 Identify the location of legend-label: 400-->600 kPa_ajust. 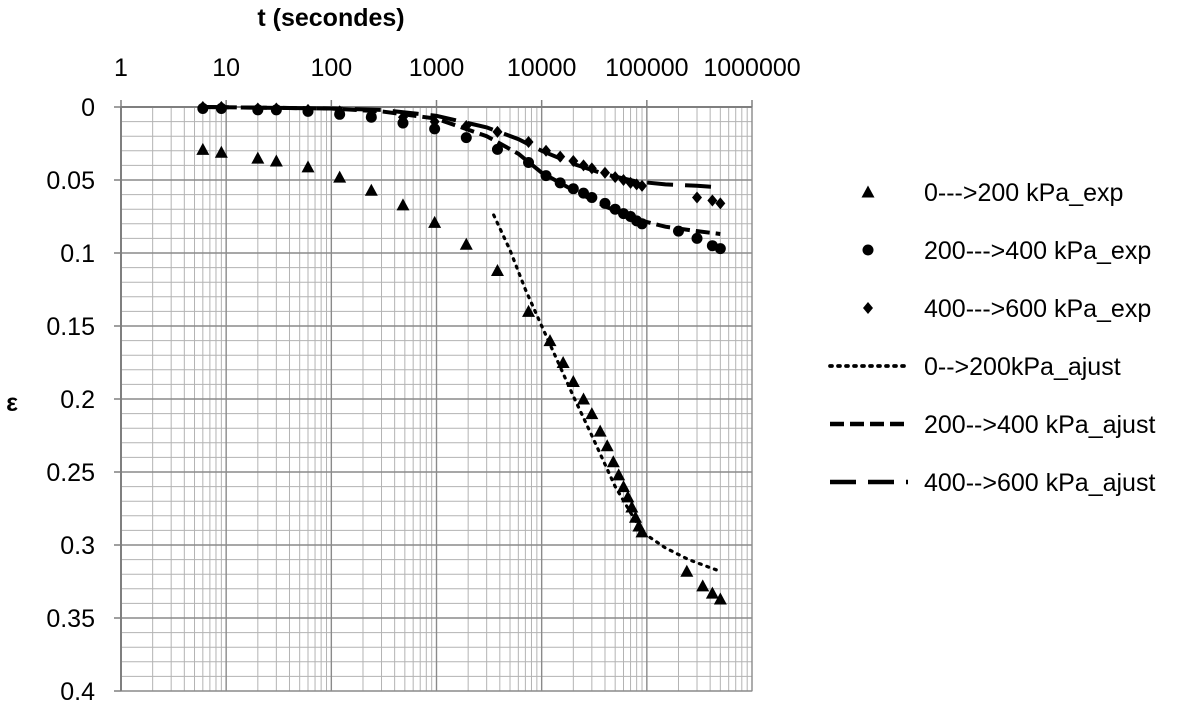
(1039, 483).